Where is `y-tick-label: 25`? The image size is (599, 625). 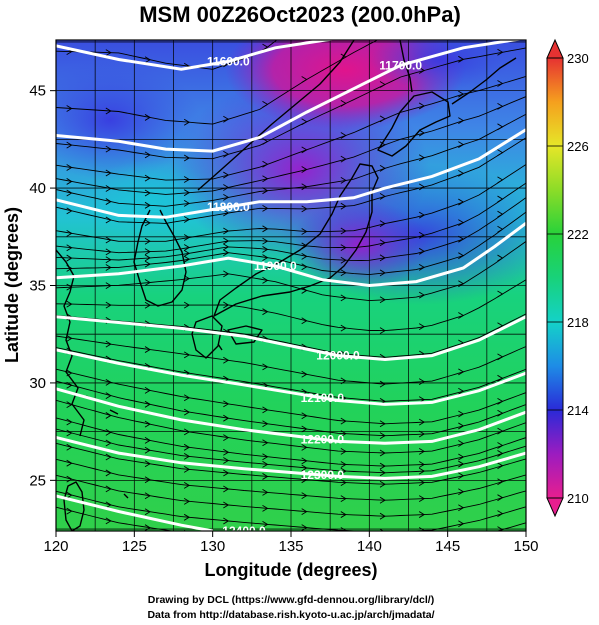
y-tick-label: 25 is located at coordinates (37, 480).